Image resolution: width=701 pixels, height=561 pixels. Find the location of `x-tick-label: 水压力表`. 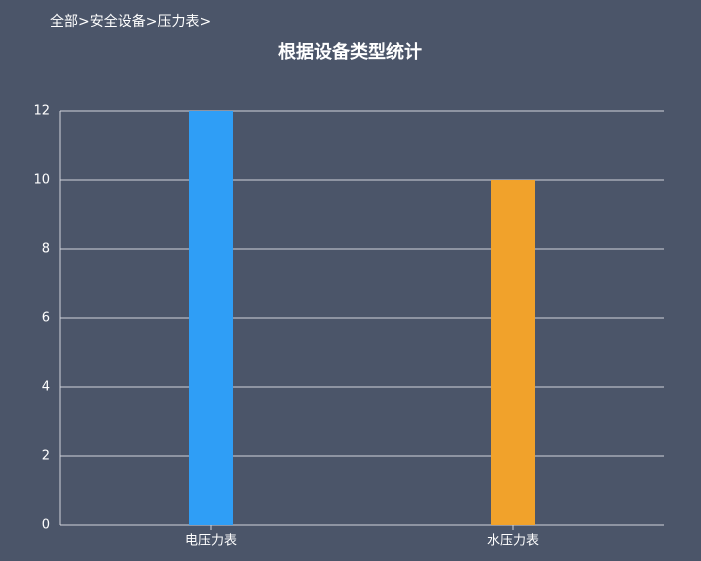

x-tick-label: 水压力表 is located at coordinates (513, 541).